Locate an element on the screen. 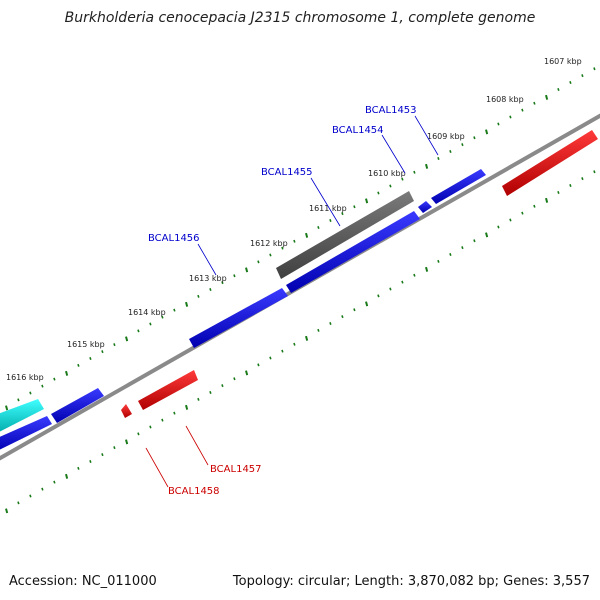  scale-label-1608: 1608 kbp is located at coordinates (505, 99).